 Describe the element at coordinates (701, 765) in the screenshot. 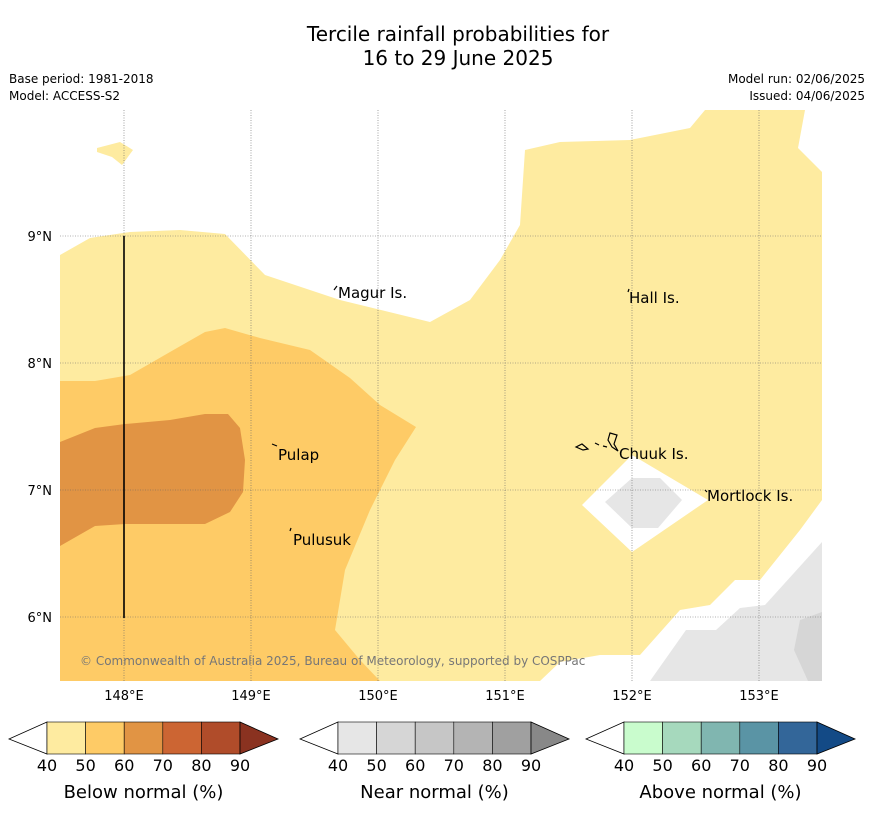

I see `legend-above-tick: 60` at that location.